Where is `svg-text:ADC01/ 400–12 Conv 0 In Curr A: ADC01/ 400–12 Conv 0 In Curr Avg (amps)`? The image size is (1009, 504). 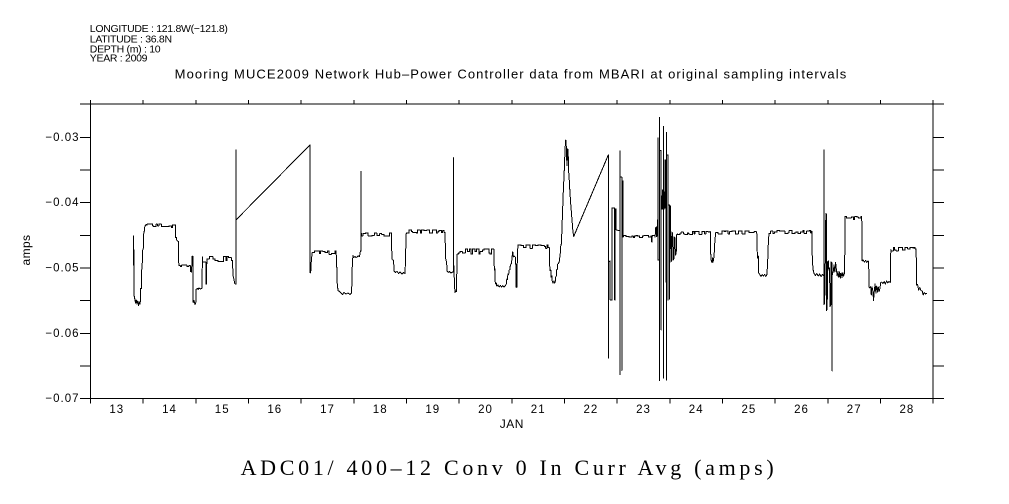
svg-text:ADC01/ 400–12 Conv 0 In Curr A: ADC01/ 400–12 Conv 0 In Curr Avg (amps) is located at coordinates (509, 467).